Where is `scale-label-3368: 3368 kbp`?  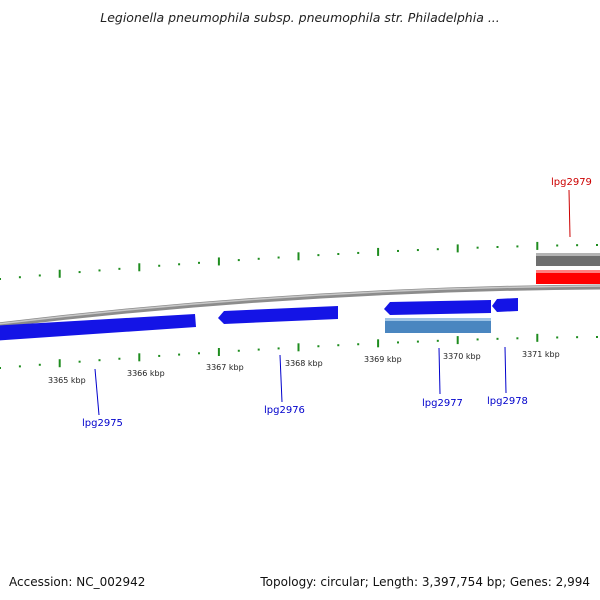
scale-label-3368: 3368 kbp is located at coordinates (304, 363).